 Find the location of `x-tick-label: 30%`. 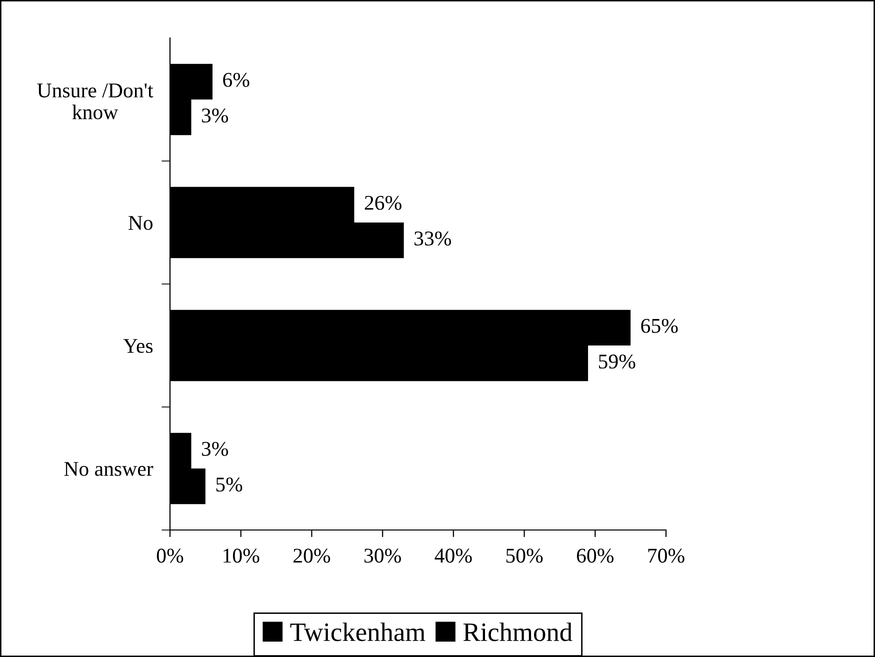

x-tick-label: 30% is located at coordinates (382, 555).